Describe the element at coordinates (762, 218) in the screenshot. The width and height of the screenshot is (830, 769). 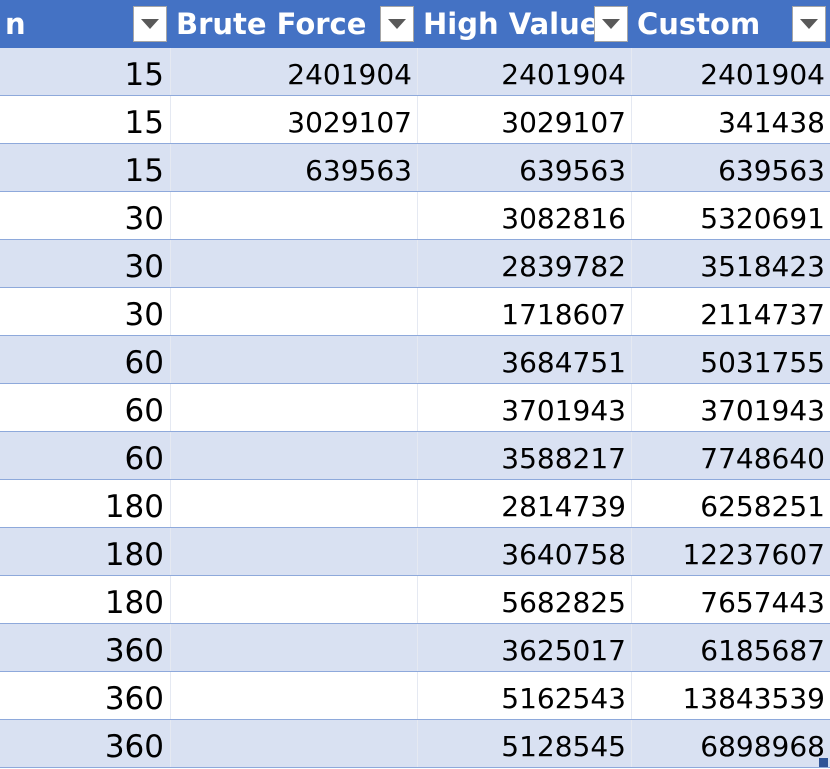
I see `table-cell: 5320691` at that location.